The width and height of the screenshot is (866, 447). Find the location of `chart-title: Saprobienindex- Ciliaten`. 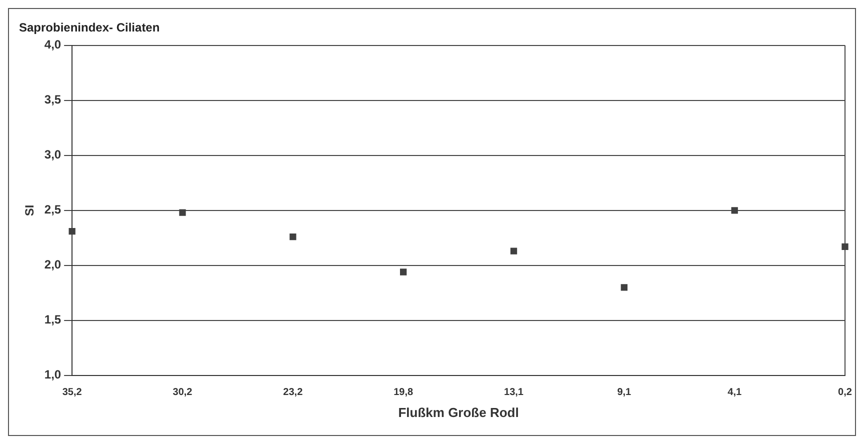

chart-title: Saprobienindex- Ciliaten is located at coordinates (89, 27).